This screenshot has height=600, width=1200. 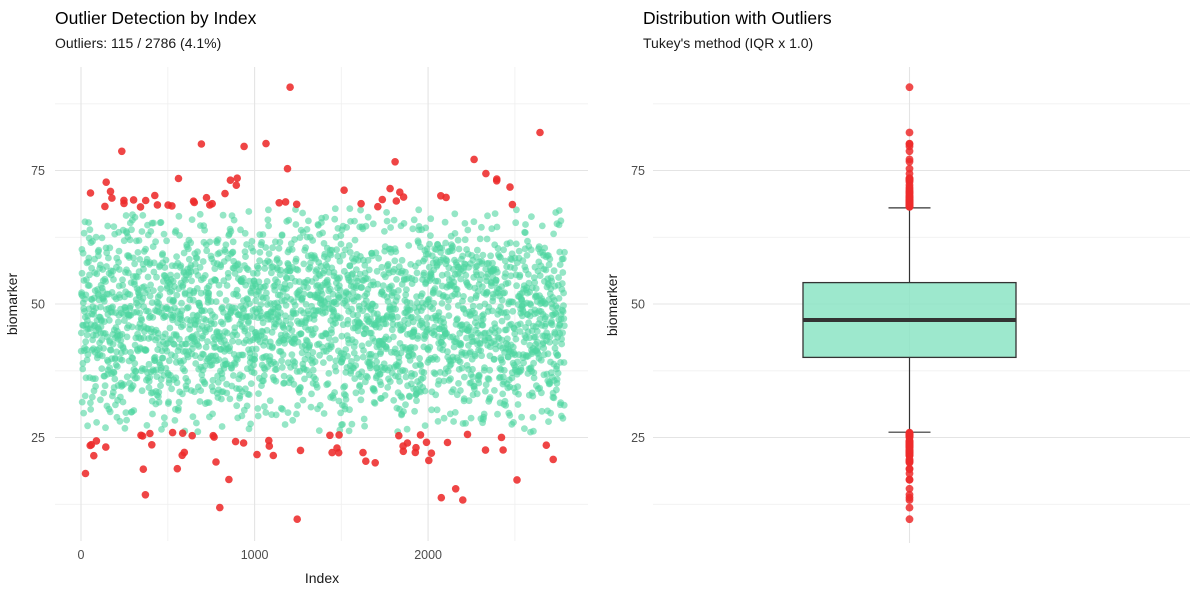 I want to click on scatter-subtitle: Outliers: 115 / 2786 (4.1%), so click(x=138, y=42).